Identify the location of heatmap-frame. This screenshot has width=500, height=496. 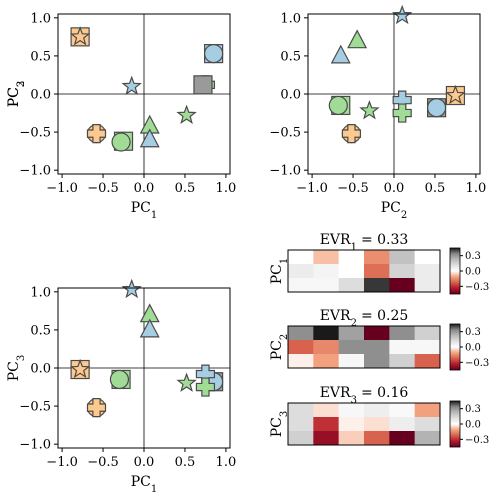
(364, 347).